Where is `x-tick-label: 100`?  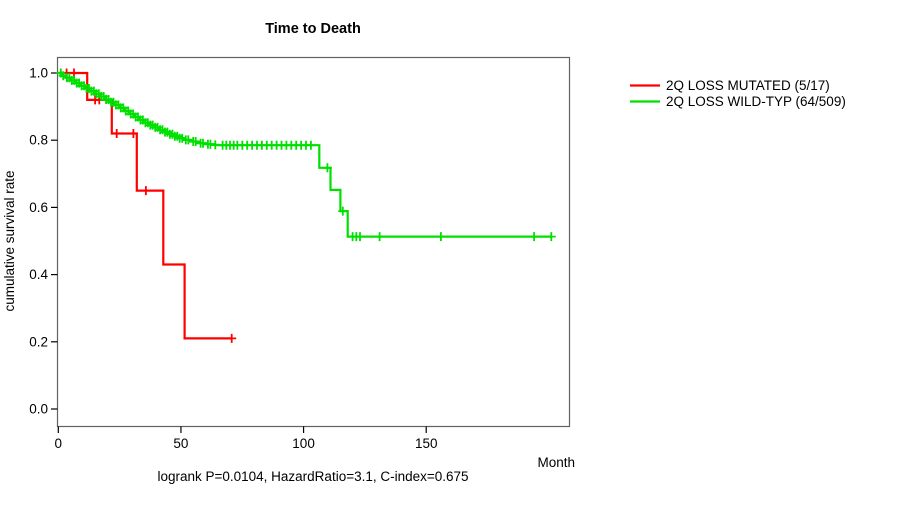
x-tick-label: 100 is located at coordinates (303, 443).